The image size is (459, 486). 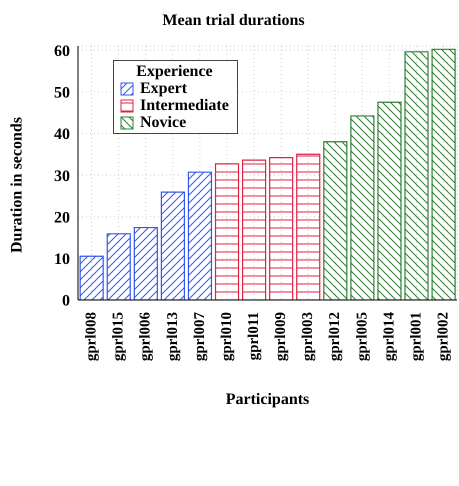 What do you see at coordinates (335, 337) in the screenshot?
I see `x-tick-label: gprl012` at bounding box center [335, 337].